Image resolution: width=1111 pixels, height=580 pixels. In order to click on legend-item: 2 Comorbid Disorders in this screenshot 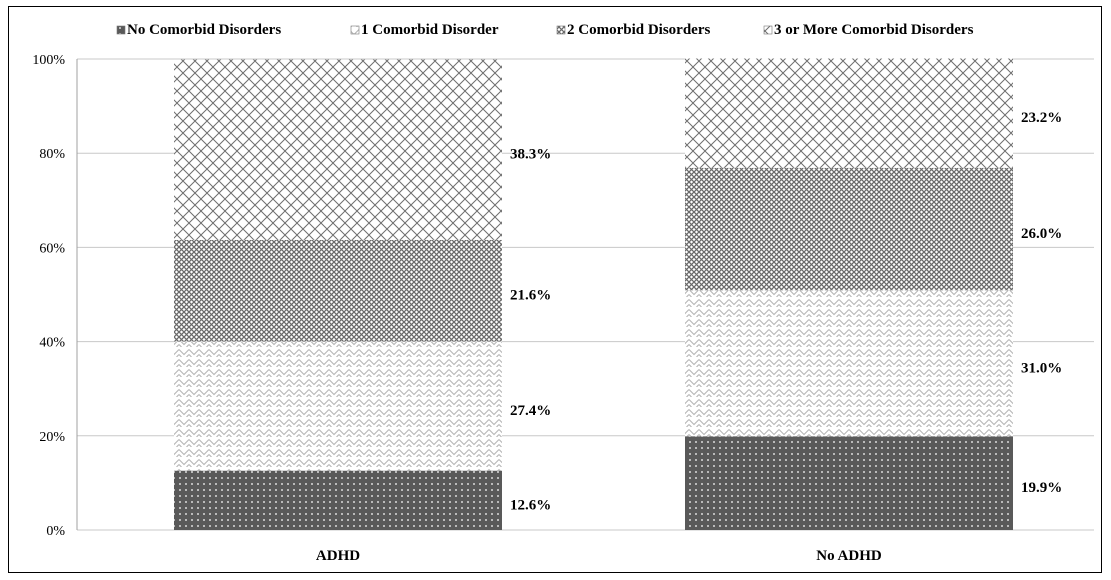, I will do `click(633, 30)`.